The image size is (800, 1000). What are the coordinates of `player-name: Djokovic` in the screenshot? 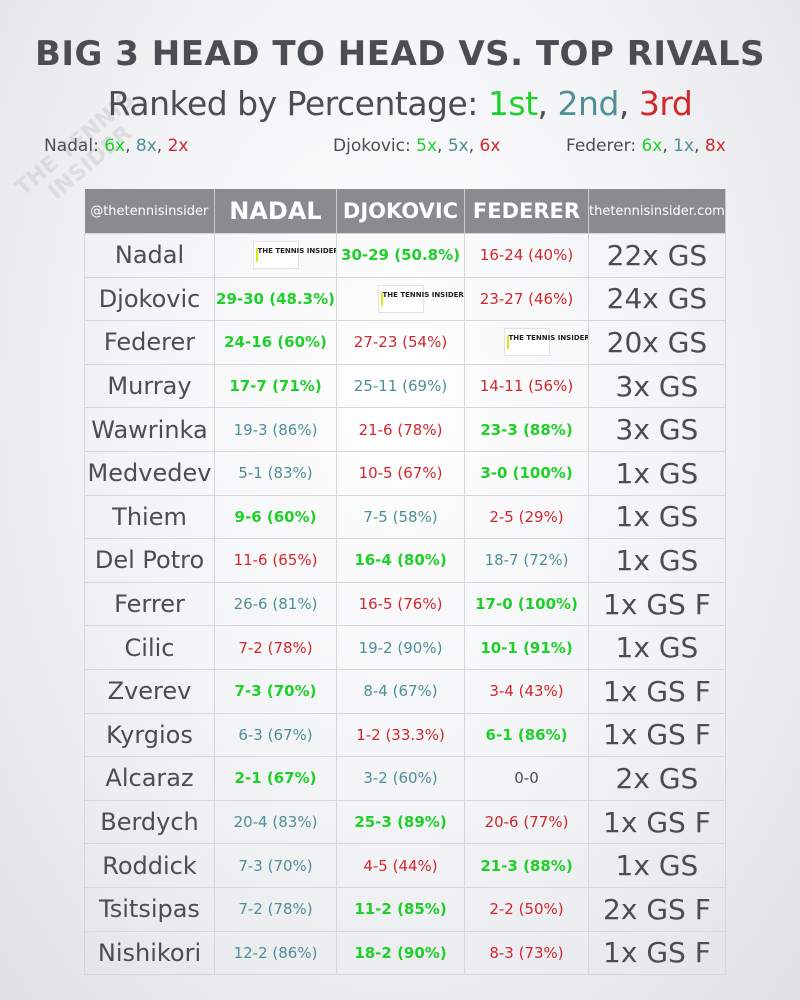 It's located at (149, 299).